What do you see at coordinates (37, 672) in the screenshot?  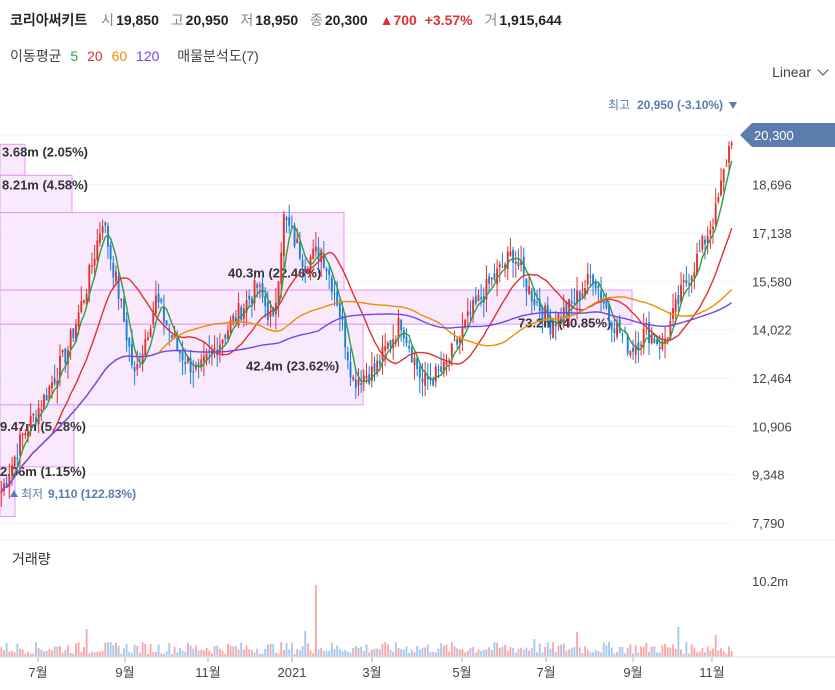 I see `x-tick-label: 7월` at bounding box center [37, 672].